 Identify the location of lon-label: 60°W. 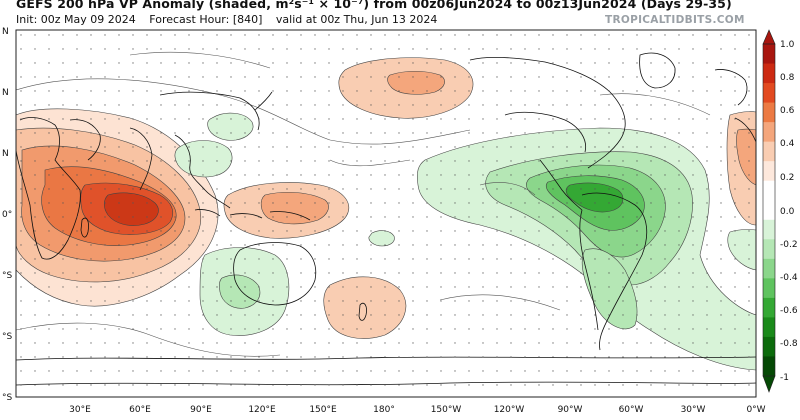
(631, 410).